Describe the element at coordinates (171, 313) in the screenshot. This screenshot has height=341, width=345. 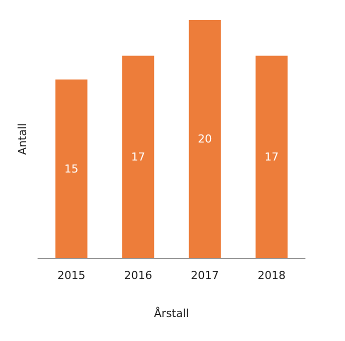
I see `x-axis-title: Årstall` at that location.